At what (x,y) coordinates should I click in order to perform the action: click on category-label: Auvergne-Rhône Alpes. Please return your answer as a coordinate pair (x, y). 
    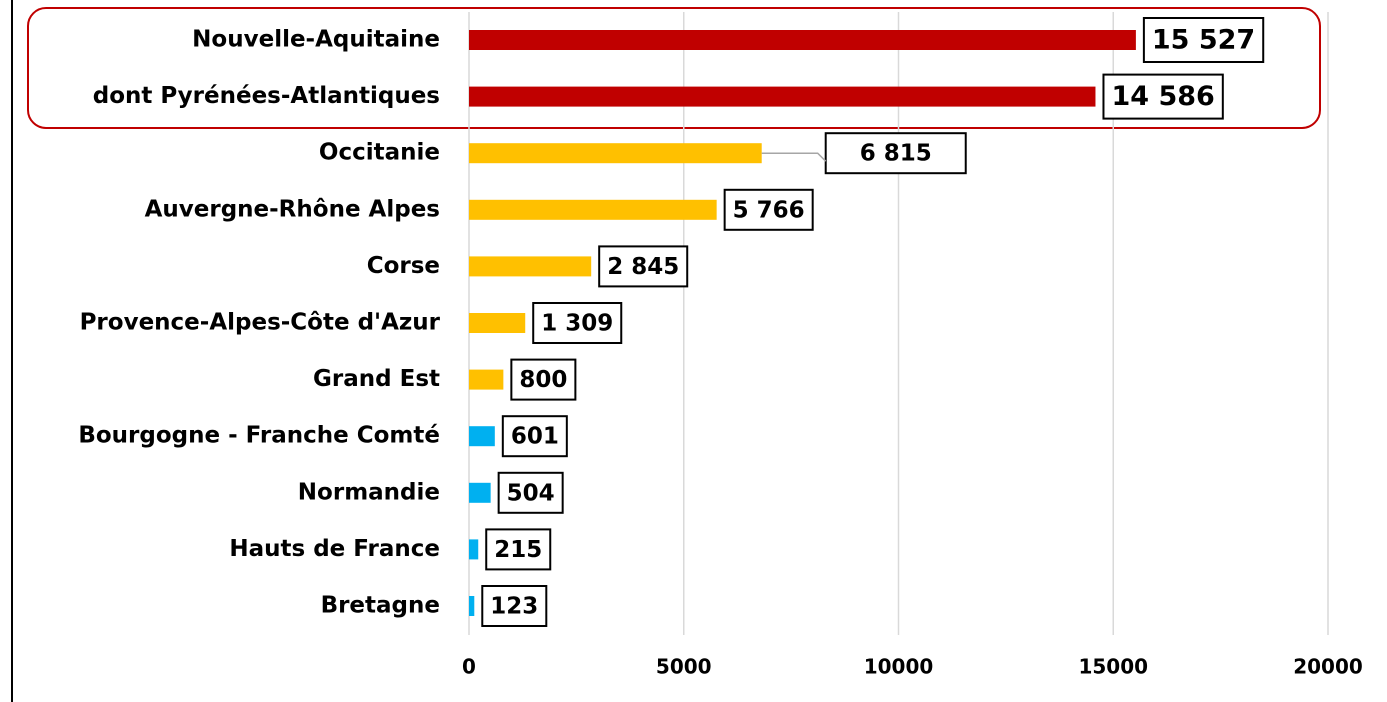
    Looking at the image, I should click on (292, 209).